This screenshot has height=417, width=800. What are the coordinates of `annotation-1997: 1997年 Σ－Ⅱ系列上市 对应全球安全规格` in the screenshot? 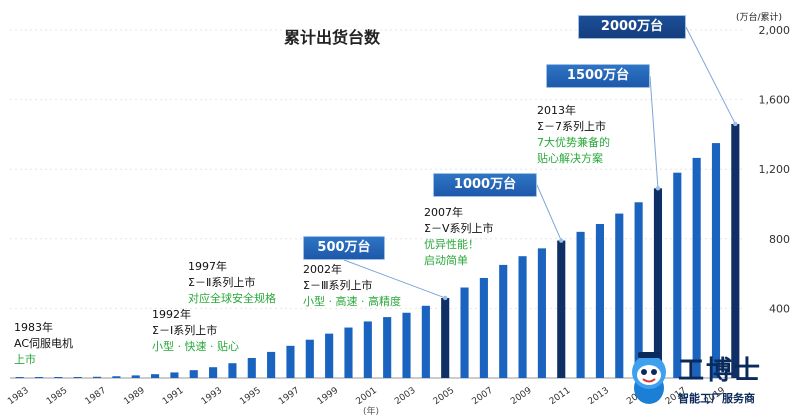 It's located at (232, 283).